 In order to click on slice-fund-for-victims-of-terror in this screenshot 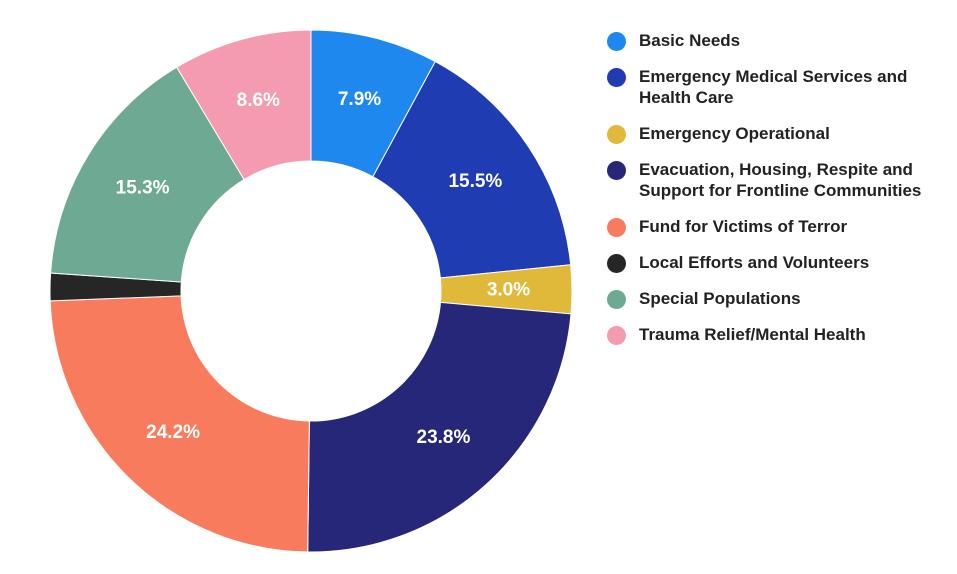, I will do `click(179, 424)`.